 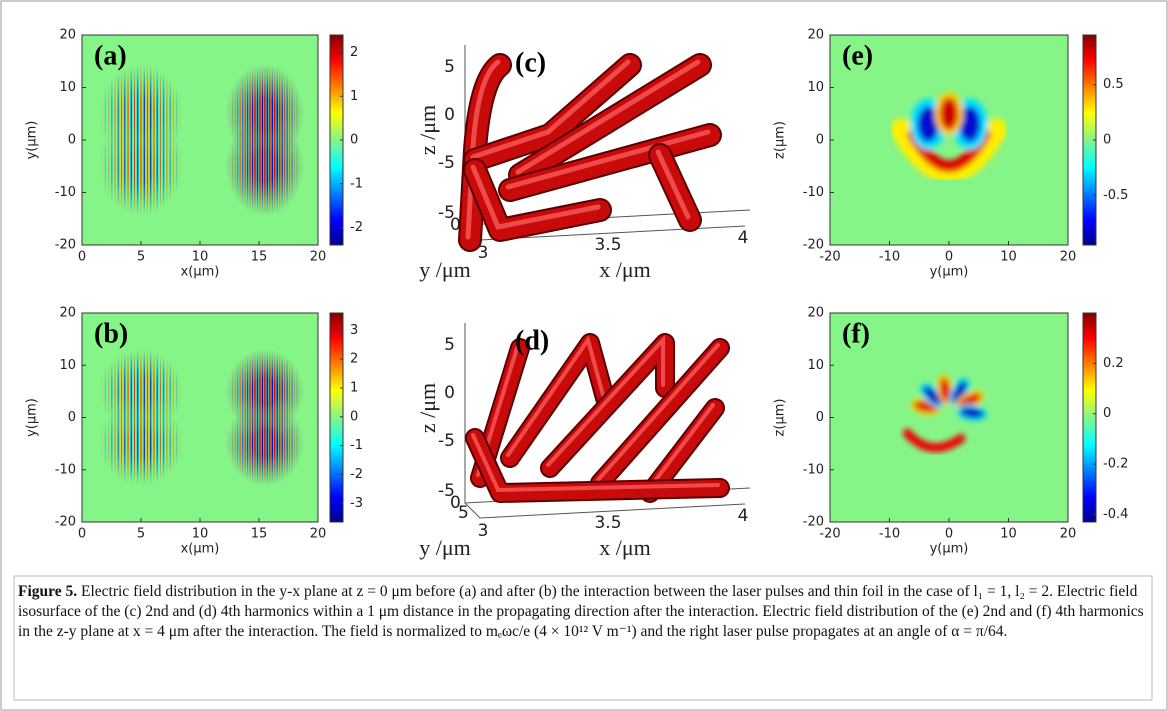 What do you see at coordinates (446, 441) in the screenshot?
I see `z-tick-label: -5` at bounding box center [446, 441].